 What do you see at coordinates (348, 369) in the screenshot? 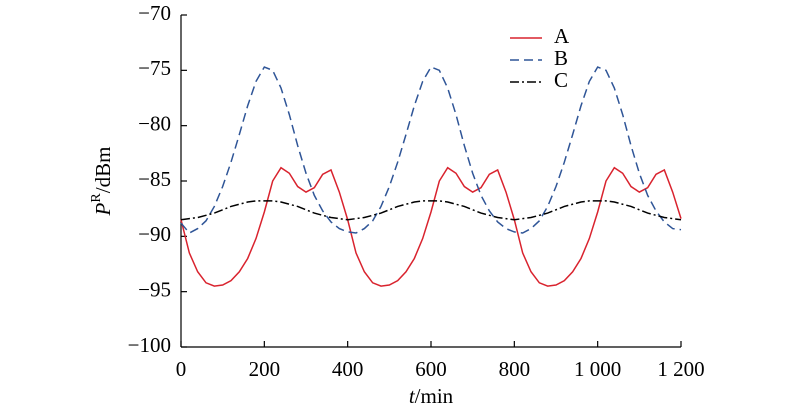
I see `x-tick-label: 400` at bounding box center [348, 369].